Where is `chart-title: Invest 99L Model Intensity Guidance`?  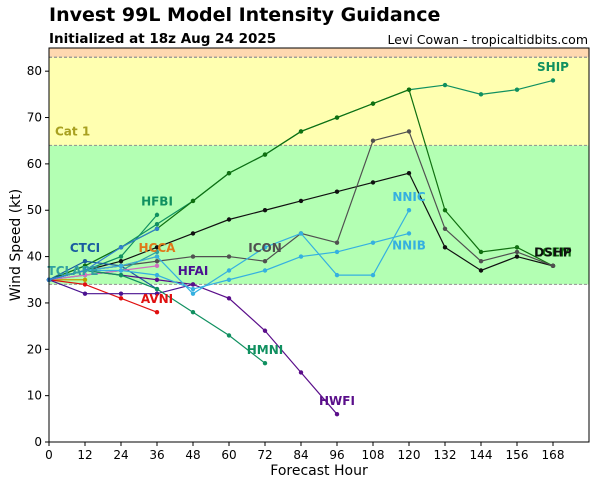 chart-title: Invest 99L Model Intensity Guidance is located at coordinates (245, 15).